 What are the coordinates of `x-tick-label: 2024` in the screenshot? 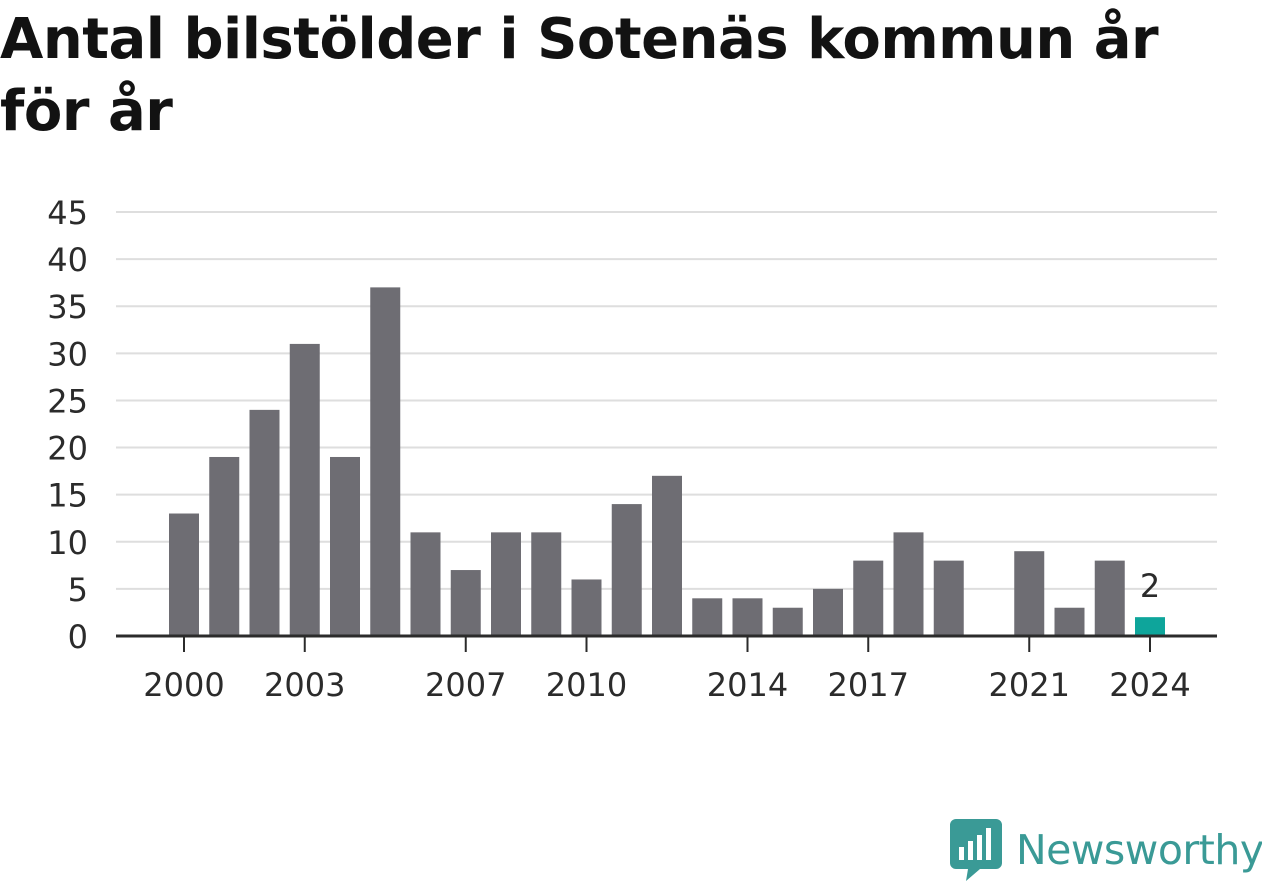 It's located at (1149, 685).